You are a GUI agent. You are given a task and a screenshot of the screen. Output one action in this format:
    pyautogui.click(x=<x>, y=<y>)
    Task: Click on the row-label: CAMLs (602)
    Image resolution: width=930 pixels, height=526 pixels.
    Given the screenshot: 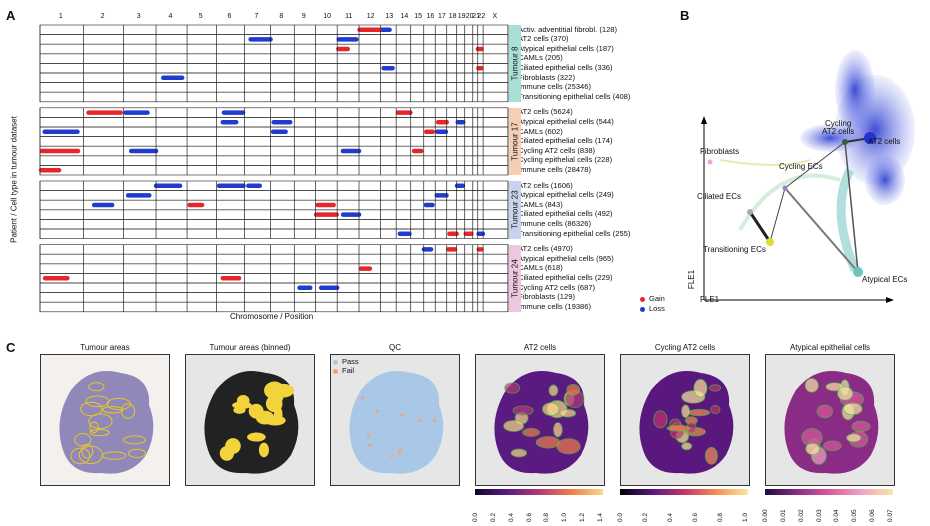 What is the action you would take?
    pyautogui.click(x=540, y=131)
    